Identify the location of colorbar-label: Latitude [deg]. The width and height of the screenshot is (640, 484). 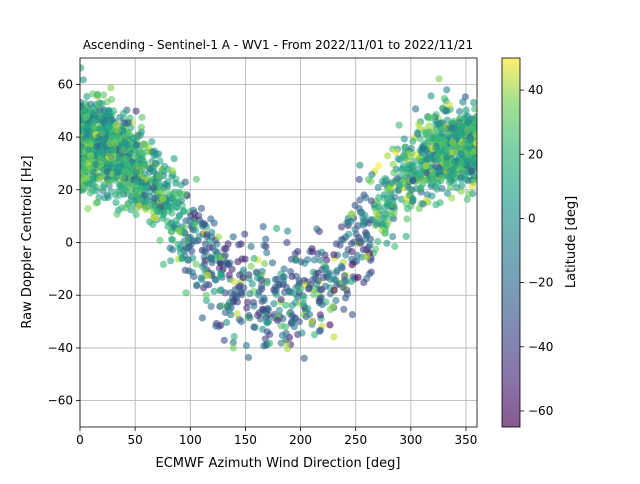
(571, 242).